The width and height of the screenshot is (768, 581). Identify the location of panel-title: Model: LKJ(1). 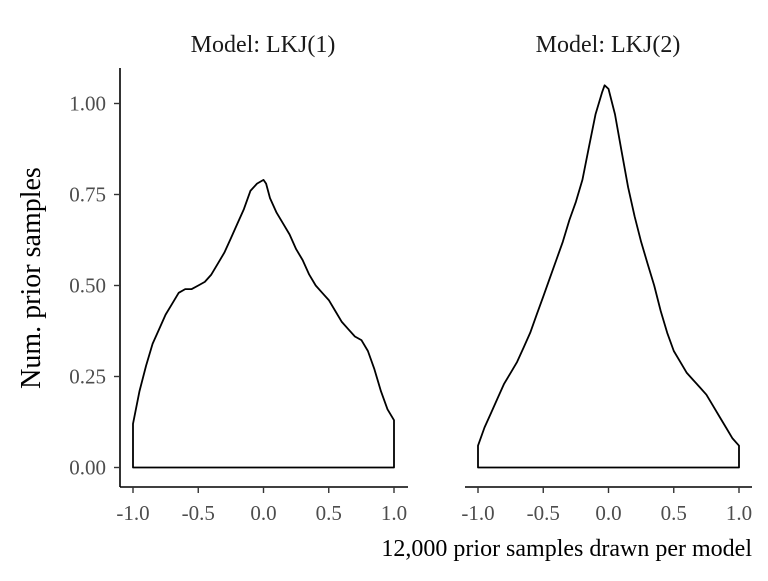
(263, 45).